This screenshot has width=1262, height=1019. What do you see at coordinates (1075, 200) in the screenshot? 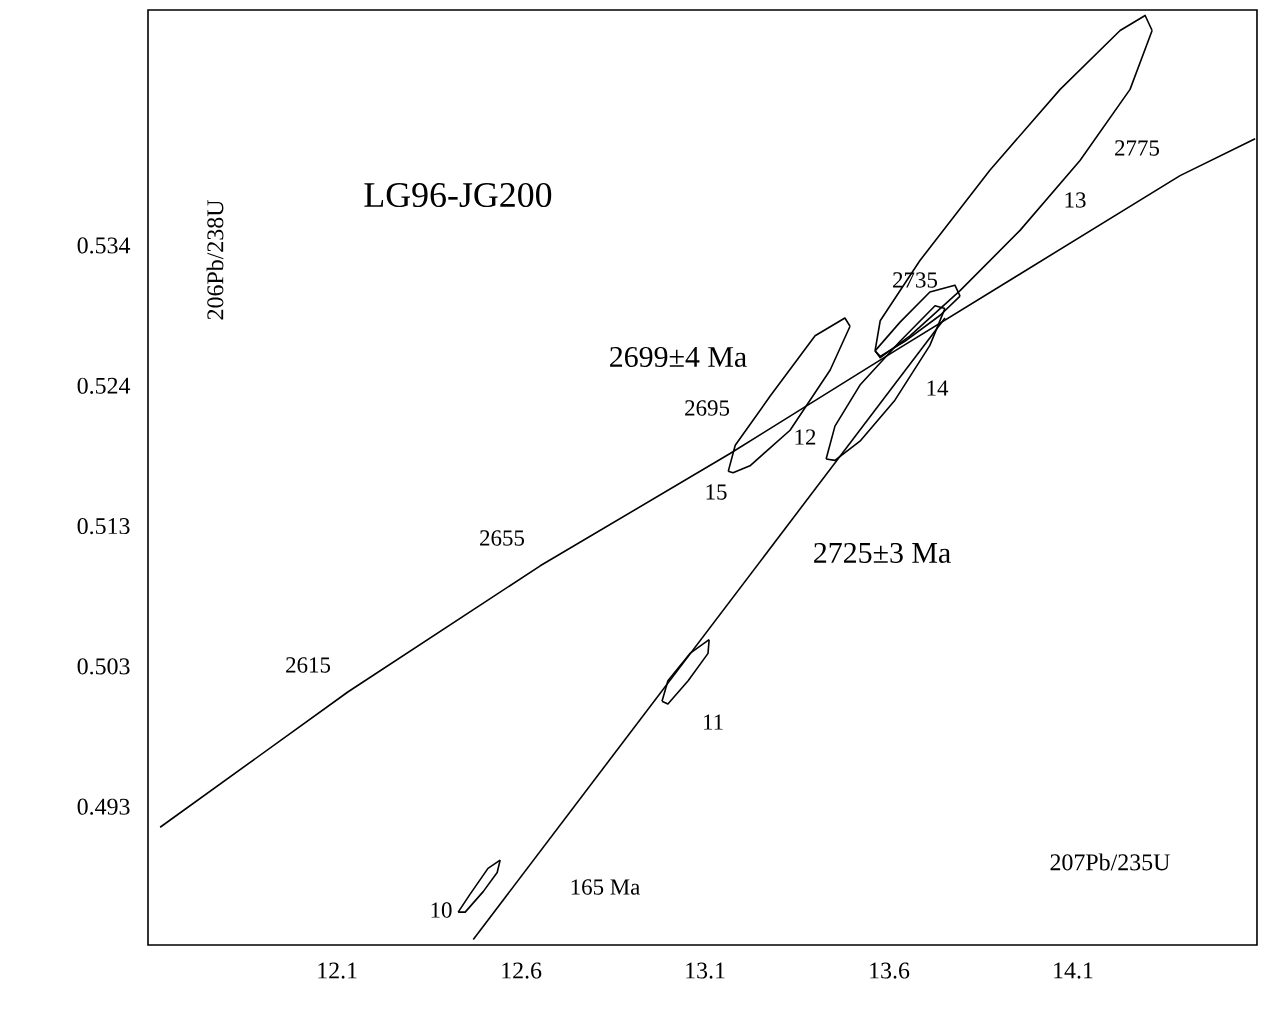
I see `annotation: 13` at bounding box center [1075, 200].